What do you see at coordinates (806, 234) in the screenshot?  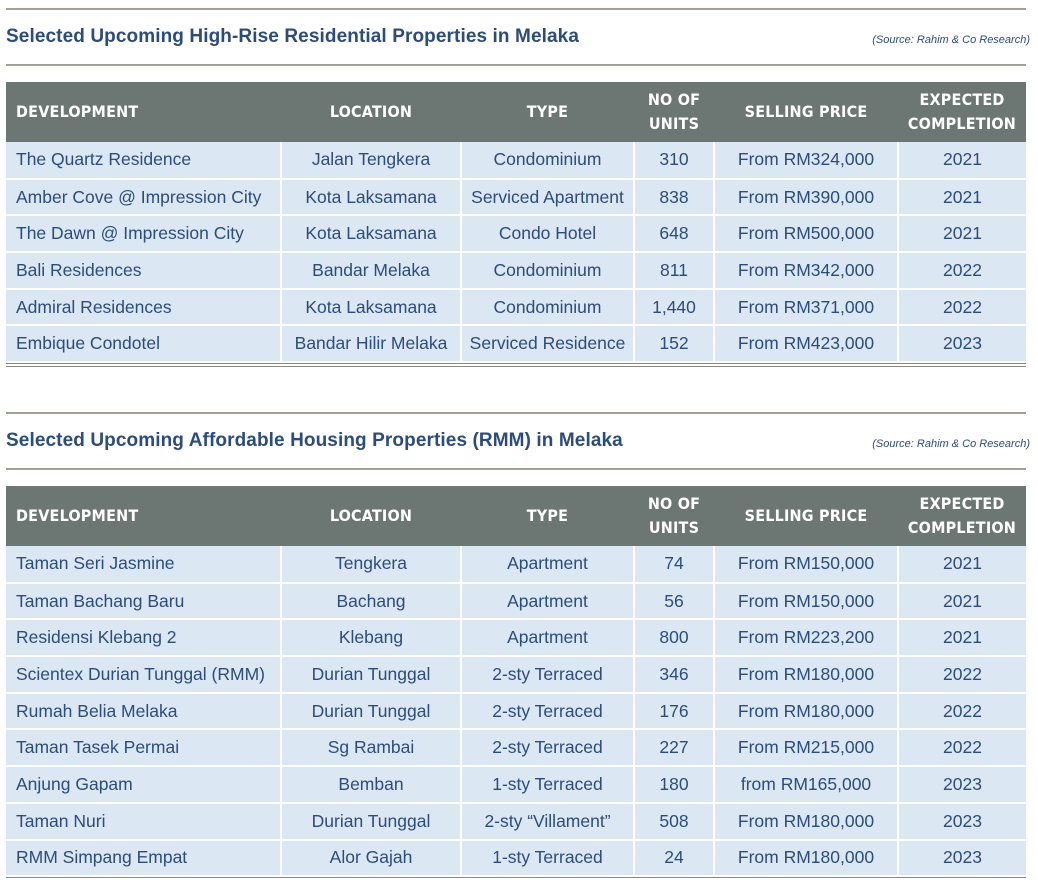 I see `price-cell: From RM500,000` at bounding box center [806, 234].